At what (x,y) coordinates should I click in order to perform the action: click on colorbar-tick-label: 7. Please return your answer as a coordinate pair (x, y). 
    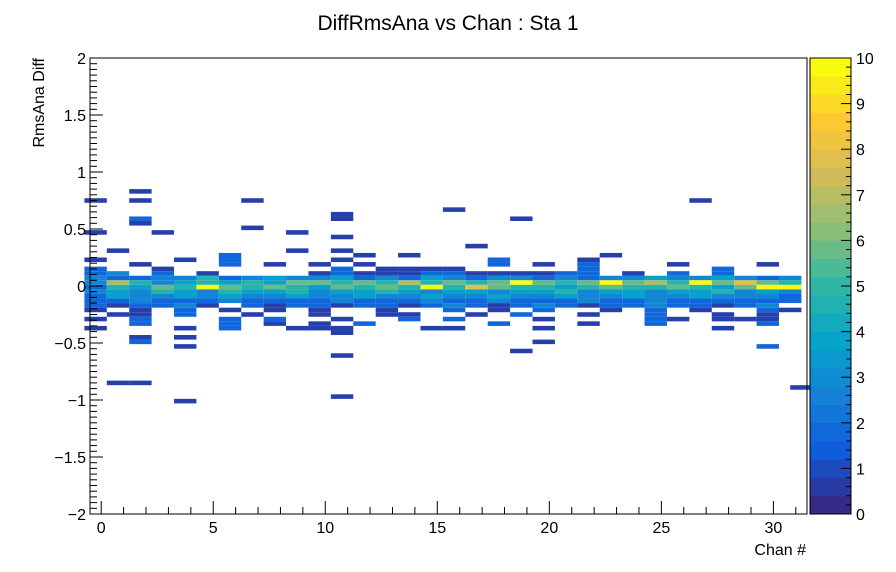
    Looking at the image, I should click on (860, 196).